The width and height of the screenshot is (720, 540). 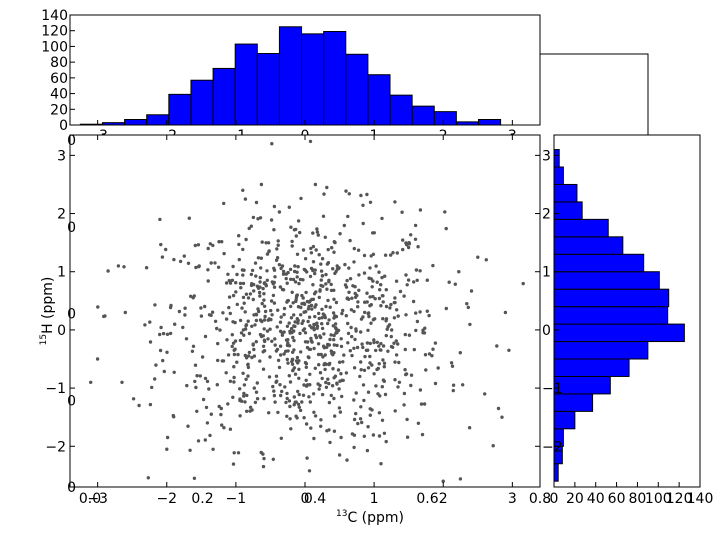 What do you see at coordinates (341, 514) in the screenshot?
I see `x-axis-label-sup: 13` at bounding box center [341, 514].